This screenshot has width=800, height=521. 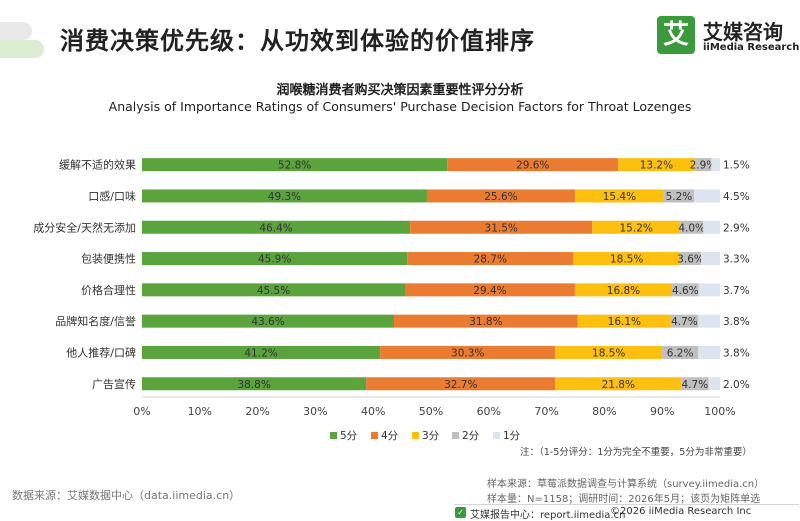 I want to click on data-label: 2.0%, so click(x=736, y=385).